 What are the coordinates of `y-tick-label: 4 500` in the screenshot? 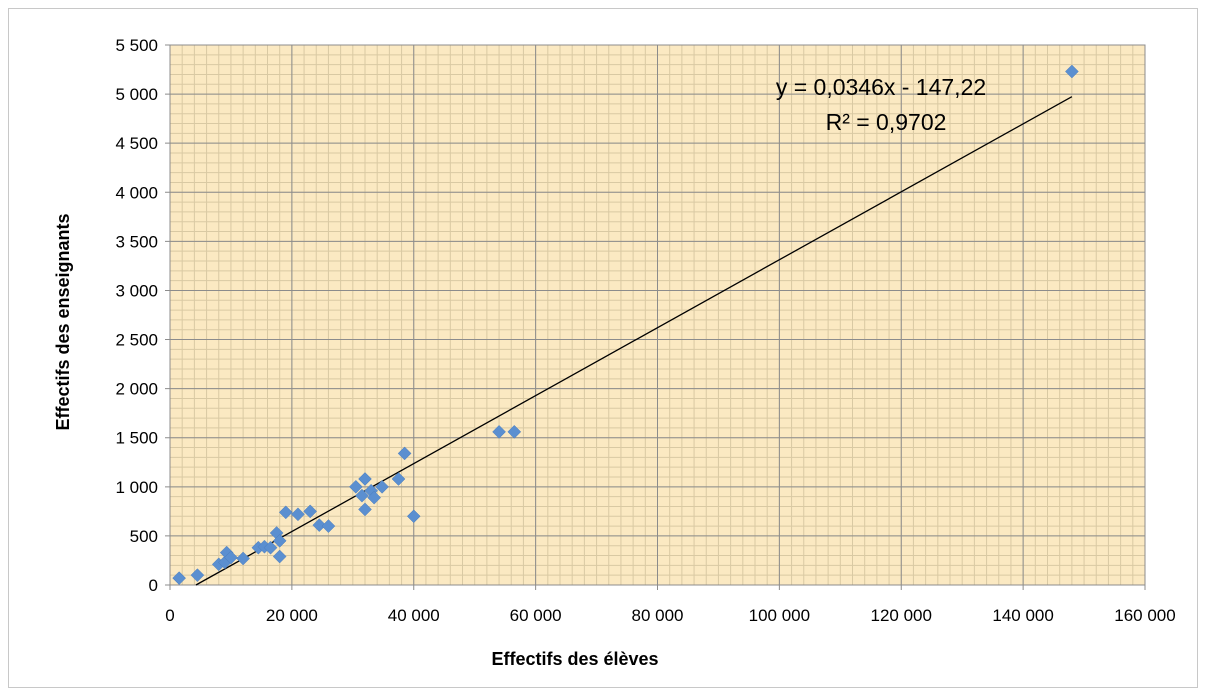 It's located at (136, 143).